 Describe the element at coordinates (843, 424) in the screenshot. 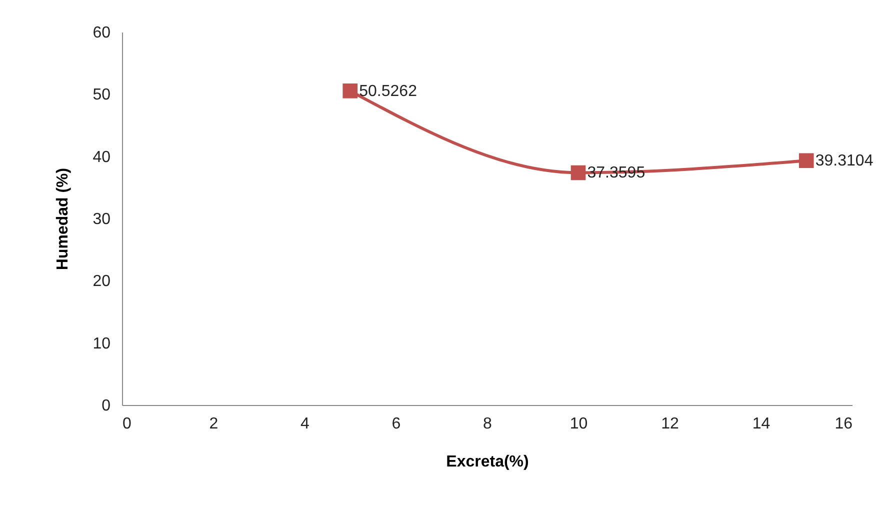

I see `x-tick-label: 16` at that location.